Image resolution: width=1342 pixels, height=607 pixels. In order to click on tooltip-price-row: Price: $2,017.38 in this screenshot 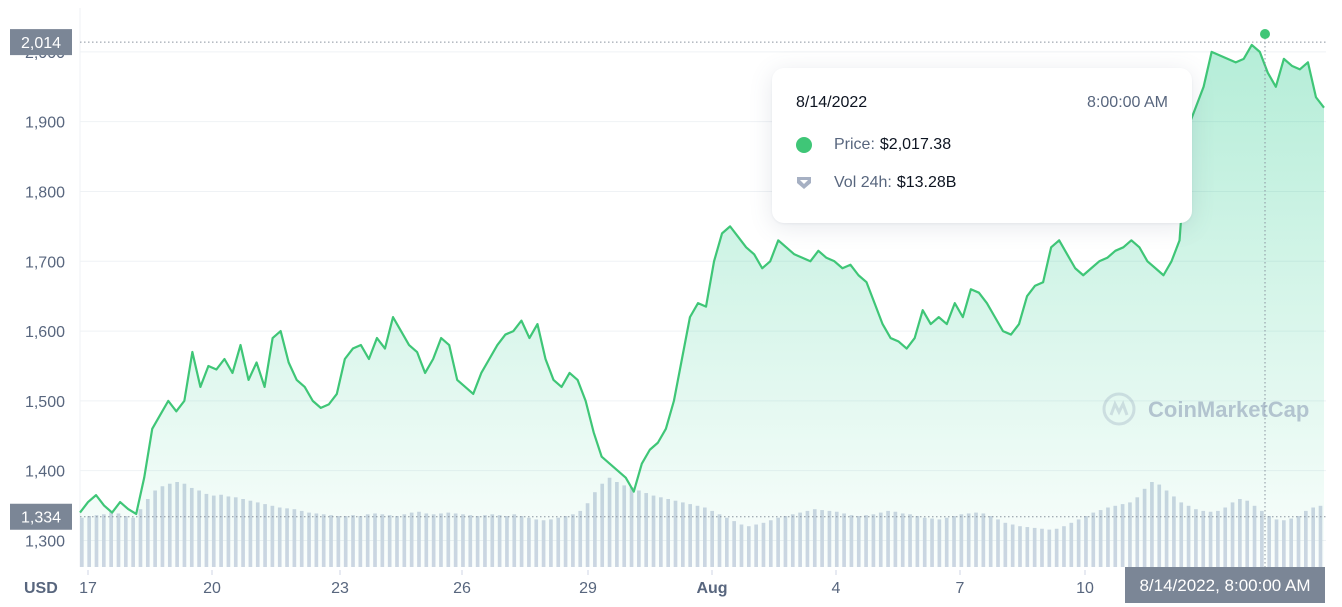, I will do `click(873, 145)`.